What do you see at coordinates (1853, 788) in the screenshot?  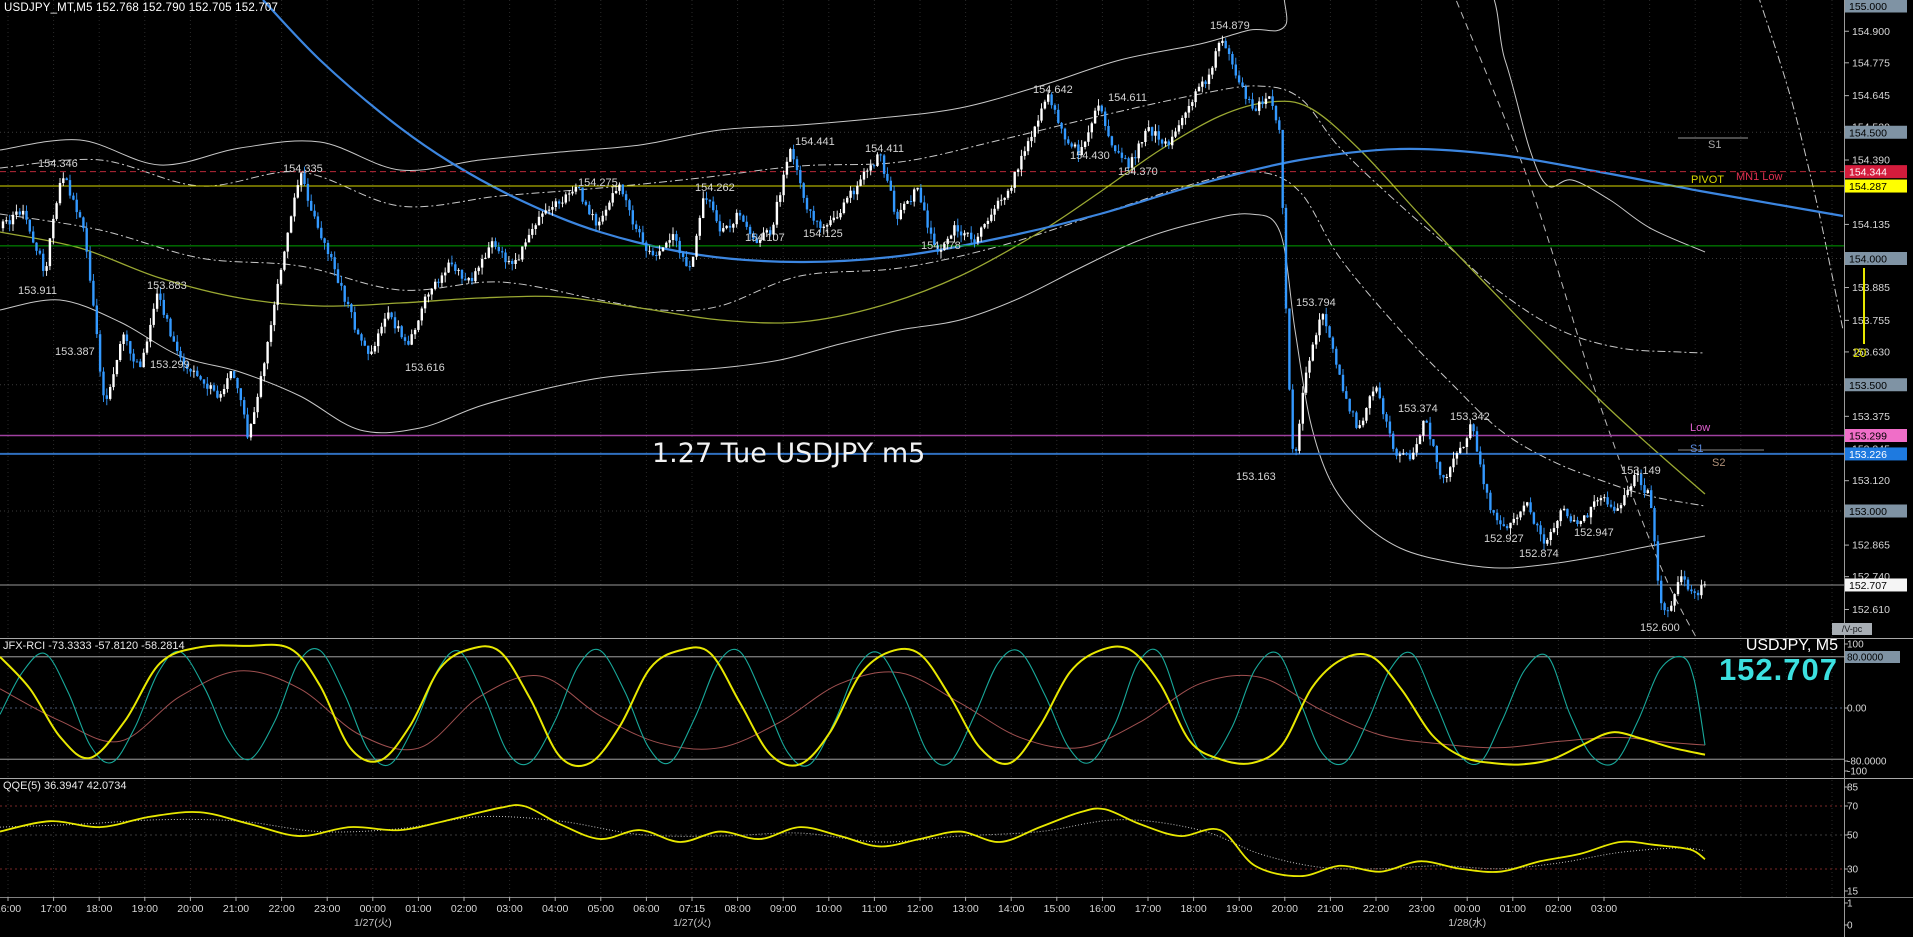 I see `qqe-scale-label: 85` at bounding box center [1853, 788].